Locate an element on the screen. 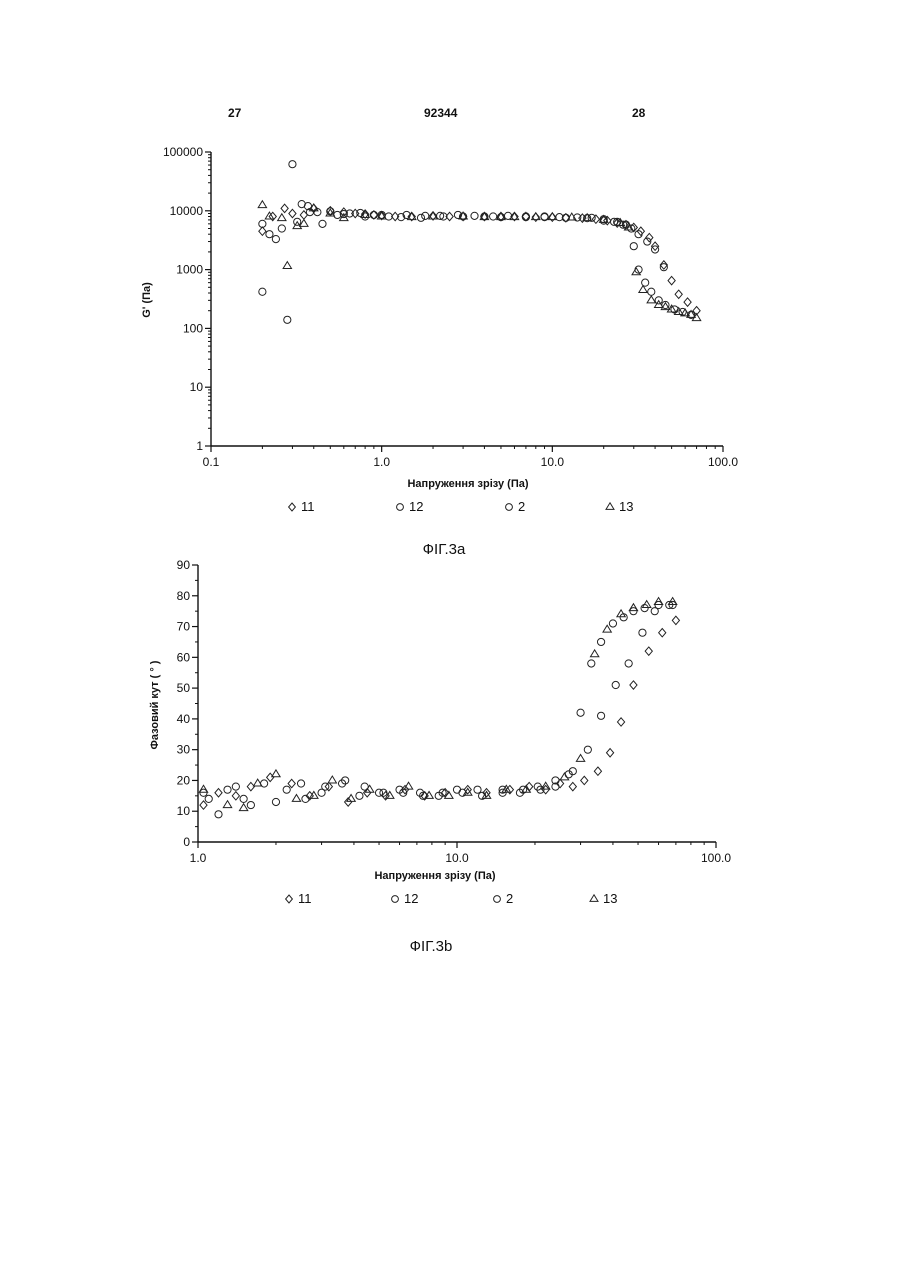  figure-3a-points is located at coordinates (479, 242).